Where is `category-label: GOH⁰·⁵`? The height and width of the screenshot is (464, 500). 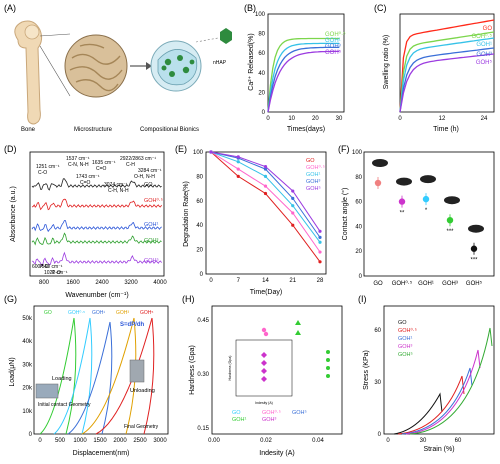
category-label: GOH⁰·⁵ is located at coordinates (402, 283).